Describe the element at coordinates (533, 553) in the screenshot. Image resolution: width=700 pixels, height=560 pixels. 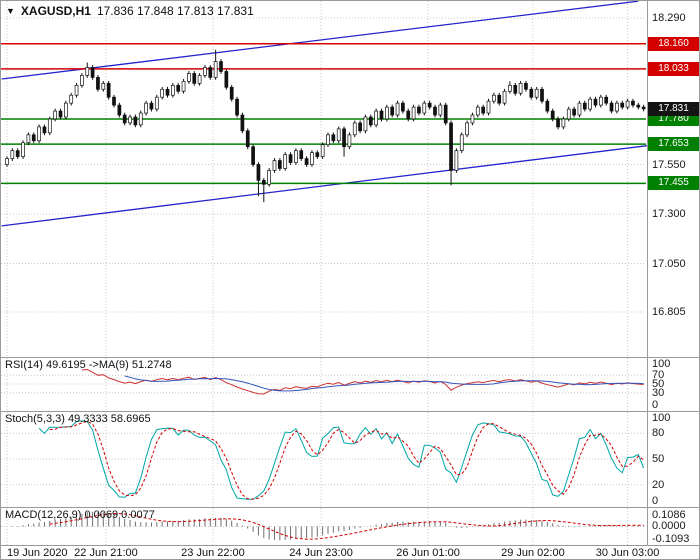
I see `time-axis-label: 29 Jun 02:00` at that location.